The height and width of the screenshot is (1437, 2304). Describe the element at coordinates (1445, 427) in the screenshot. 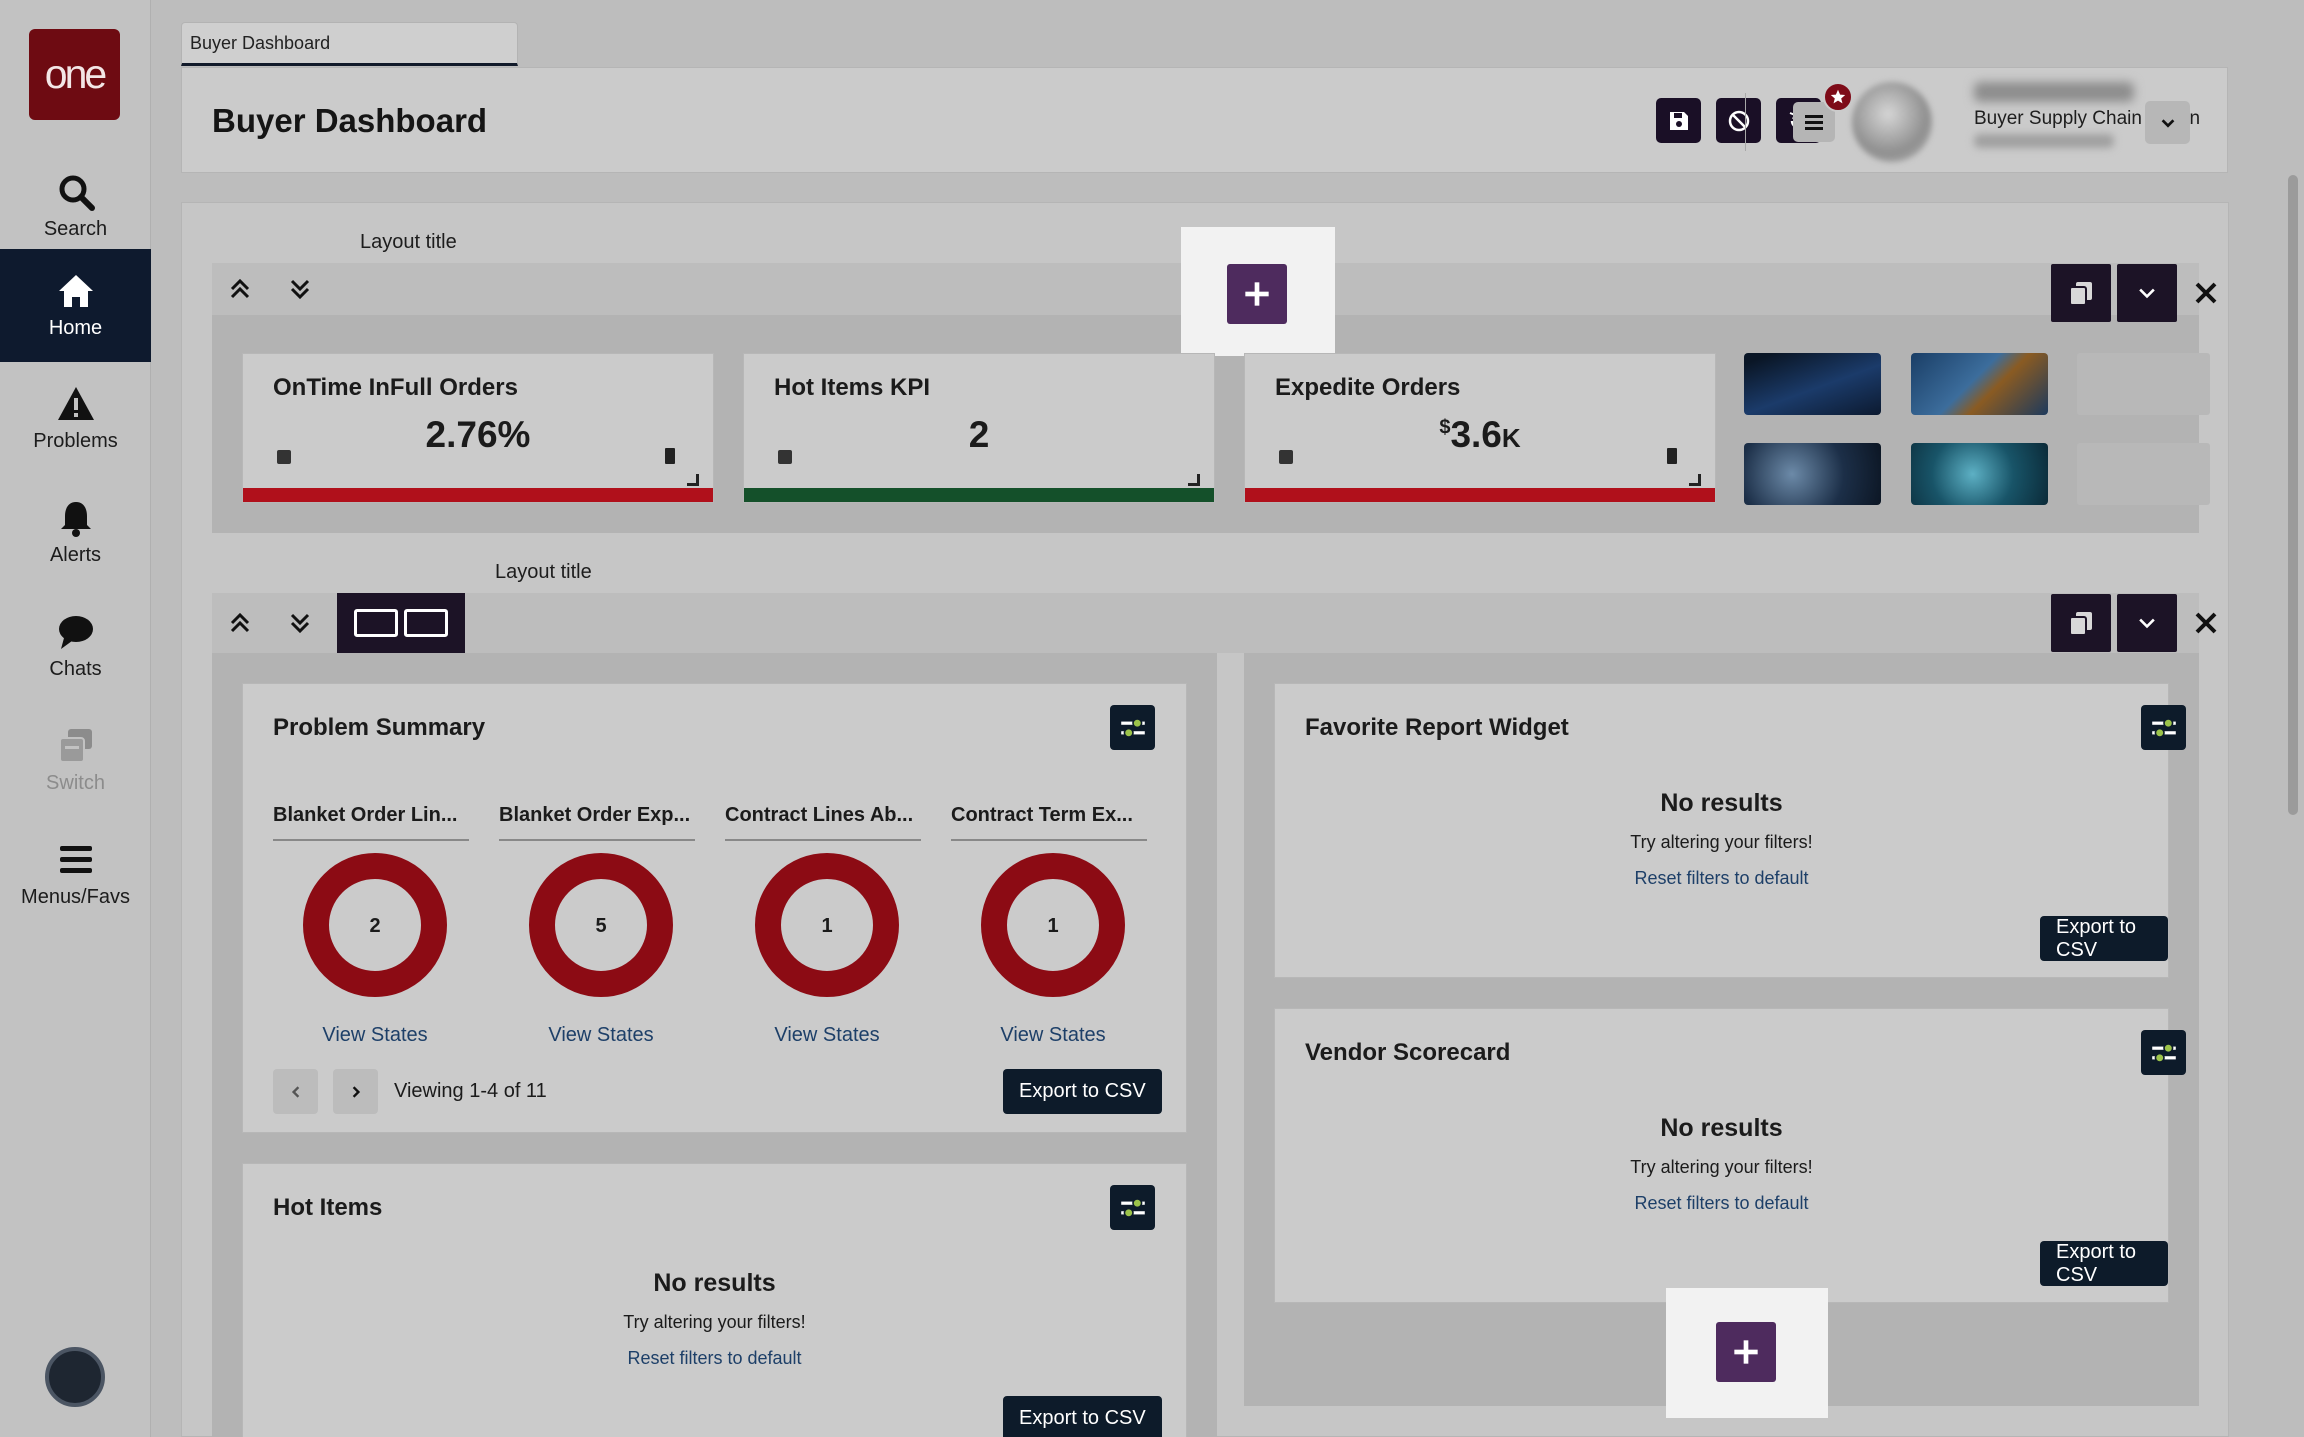

I see `kpi-value-prefix: $` at that location.